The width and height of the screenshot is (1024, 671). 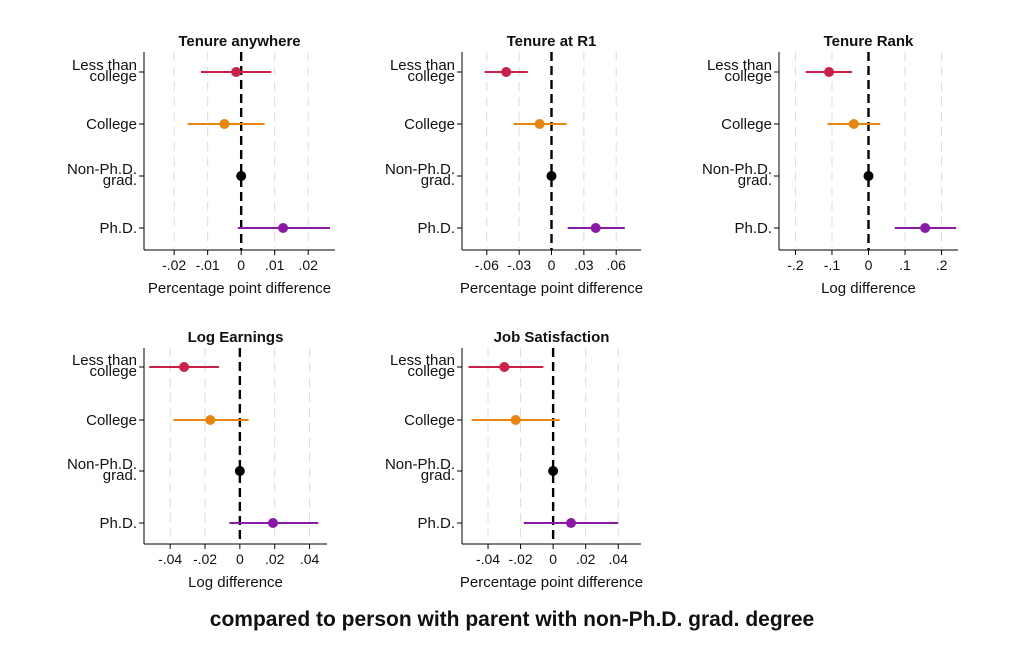 I want to click on panel-title: Job Satisfaction, so click(x=552, y=337).